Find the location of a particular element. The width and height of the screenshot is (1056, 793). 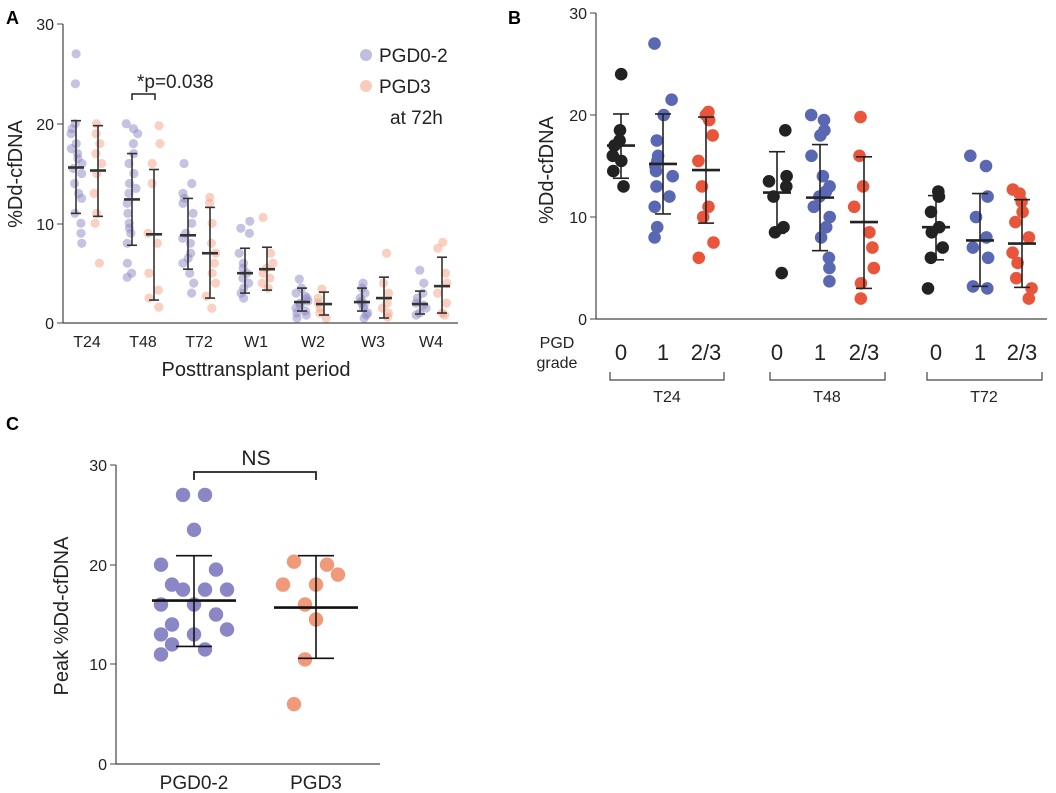

b-row-label-grade: grade is located at coordinates (557, 363).